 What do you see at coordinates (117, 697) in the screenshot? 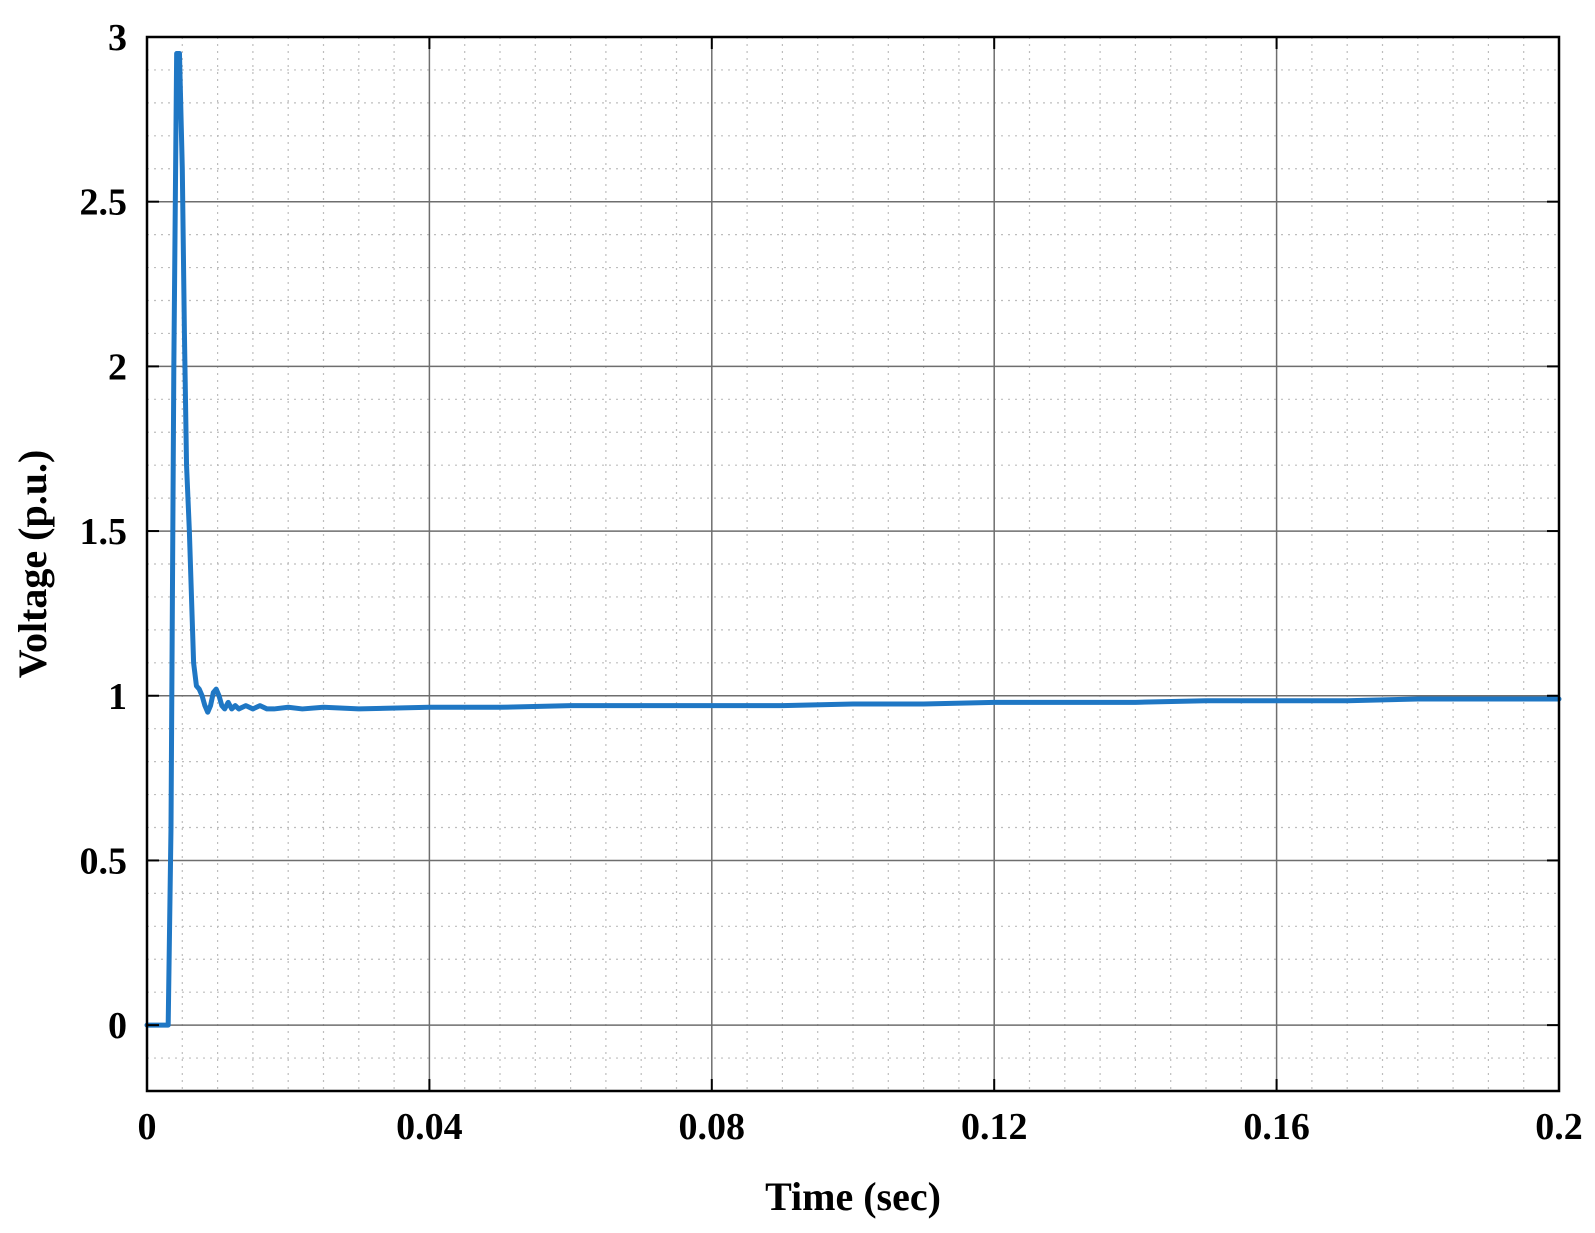
I see `y-tick-label: 1` at bounding box center [117, 697].